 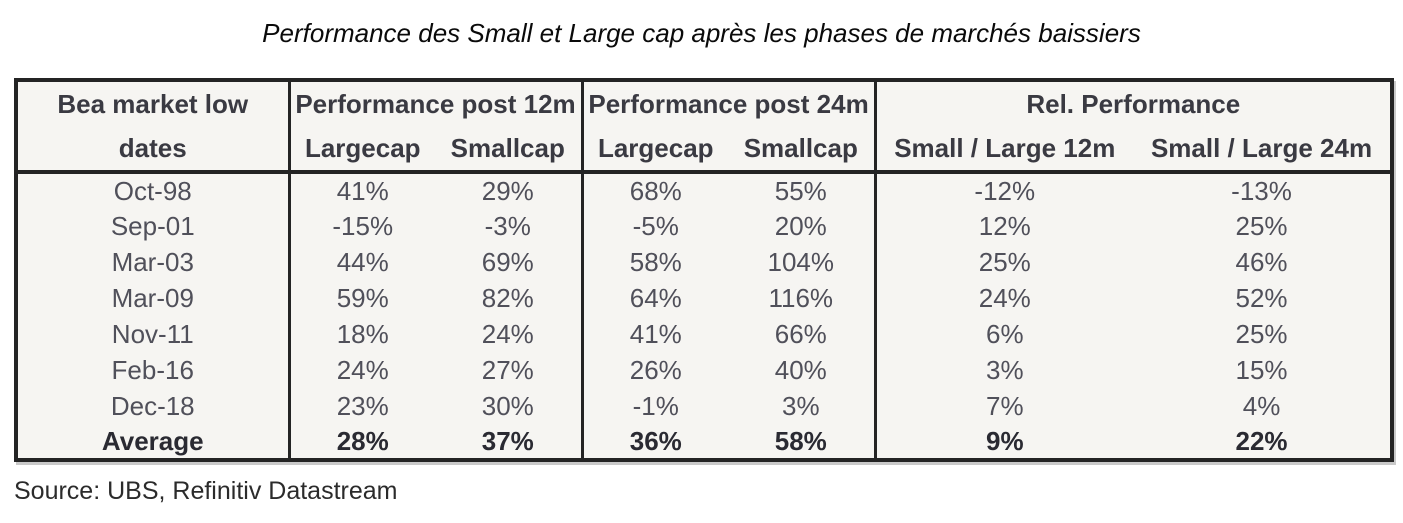 What do you see at coordinates (507, 148) in the screenshot?
I see `sub-header-smallcap-12m: Smallcap` at bounding box center [507, 148].